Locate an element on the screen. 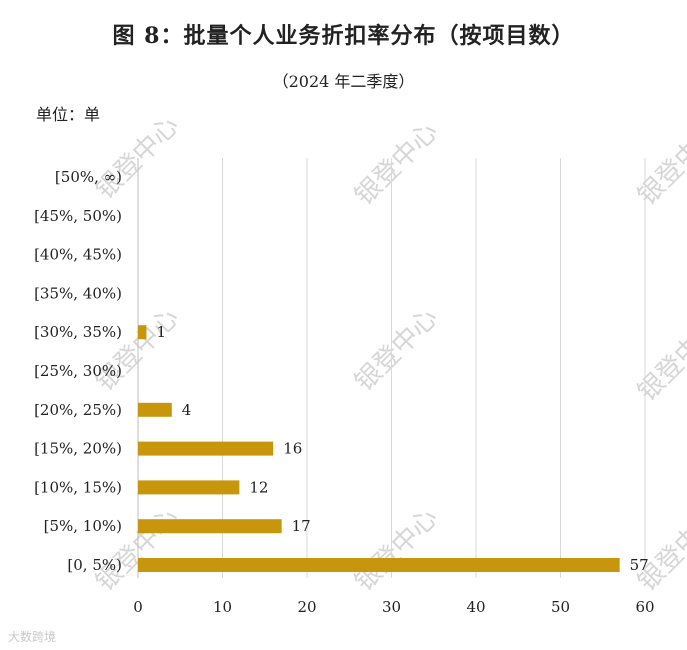 The width and height of the screenshot is (687, 650). x-tick-label: 60 is located at coordinates (644, 607).